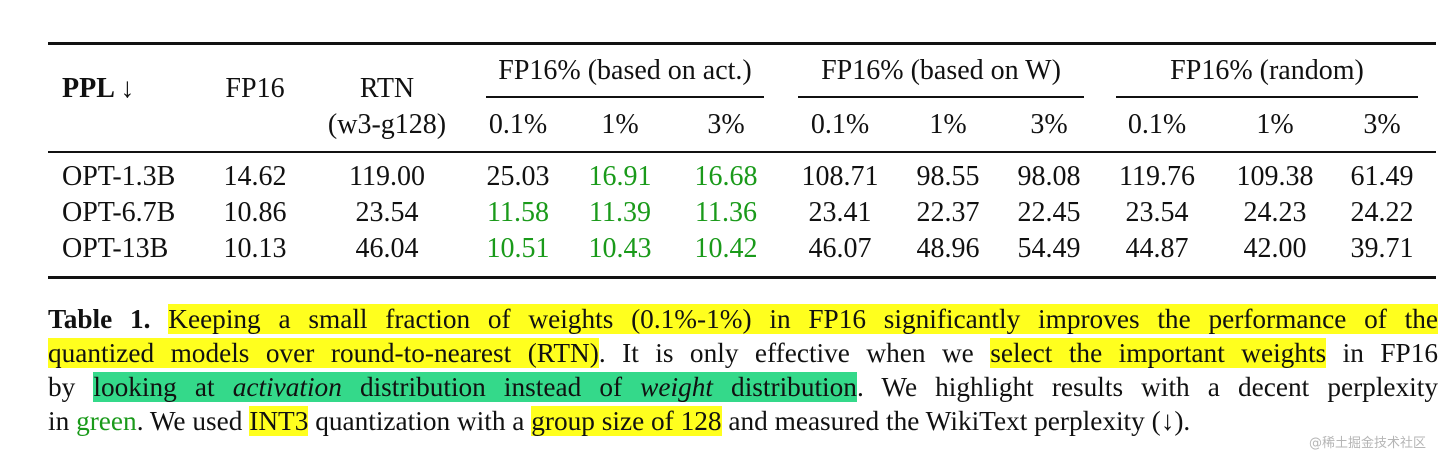 This screenshot has height=455, width=1440. Describe the element at coordinates (742, 43) in the screenshot. I see `table-top-rule` at that location.